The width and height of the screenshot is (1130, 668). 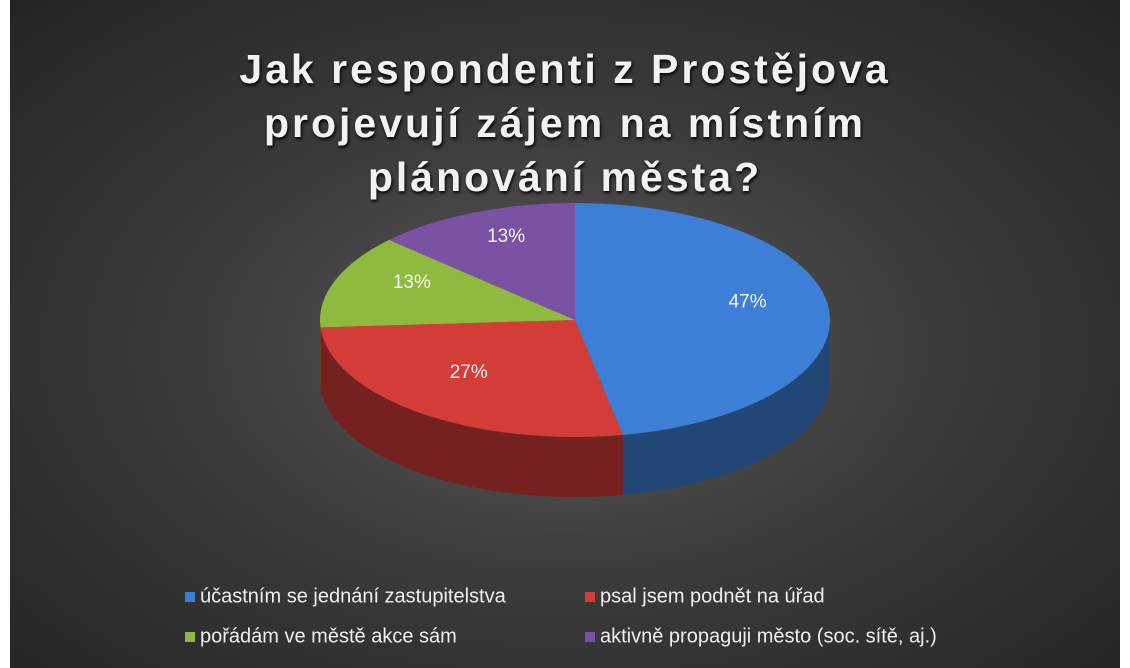 I want to click on legend-label: pořádám ve městě akce sám, so click(x=328, y=636).